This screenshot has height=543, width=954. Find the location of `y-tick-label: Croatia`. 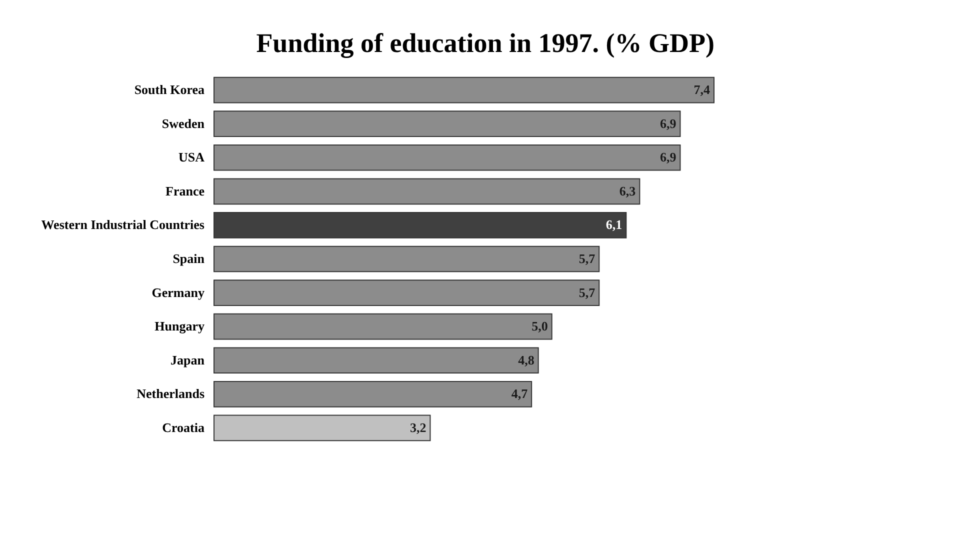

y-tick-label: Croatia is located at coordinates (183, 427).